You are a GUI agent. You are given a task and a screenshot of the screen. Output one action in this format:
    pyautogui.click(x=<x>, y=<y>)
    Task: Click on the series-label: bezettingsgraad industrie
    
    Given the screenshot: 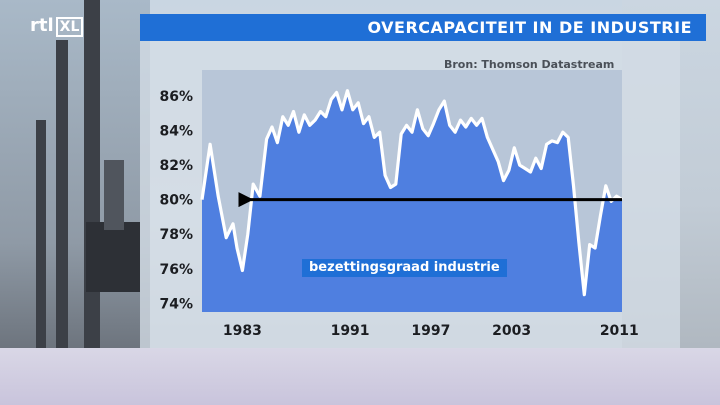 What is the action you would take?
    pyautogui.click(x=404, y=268)
    